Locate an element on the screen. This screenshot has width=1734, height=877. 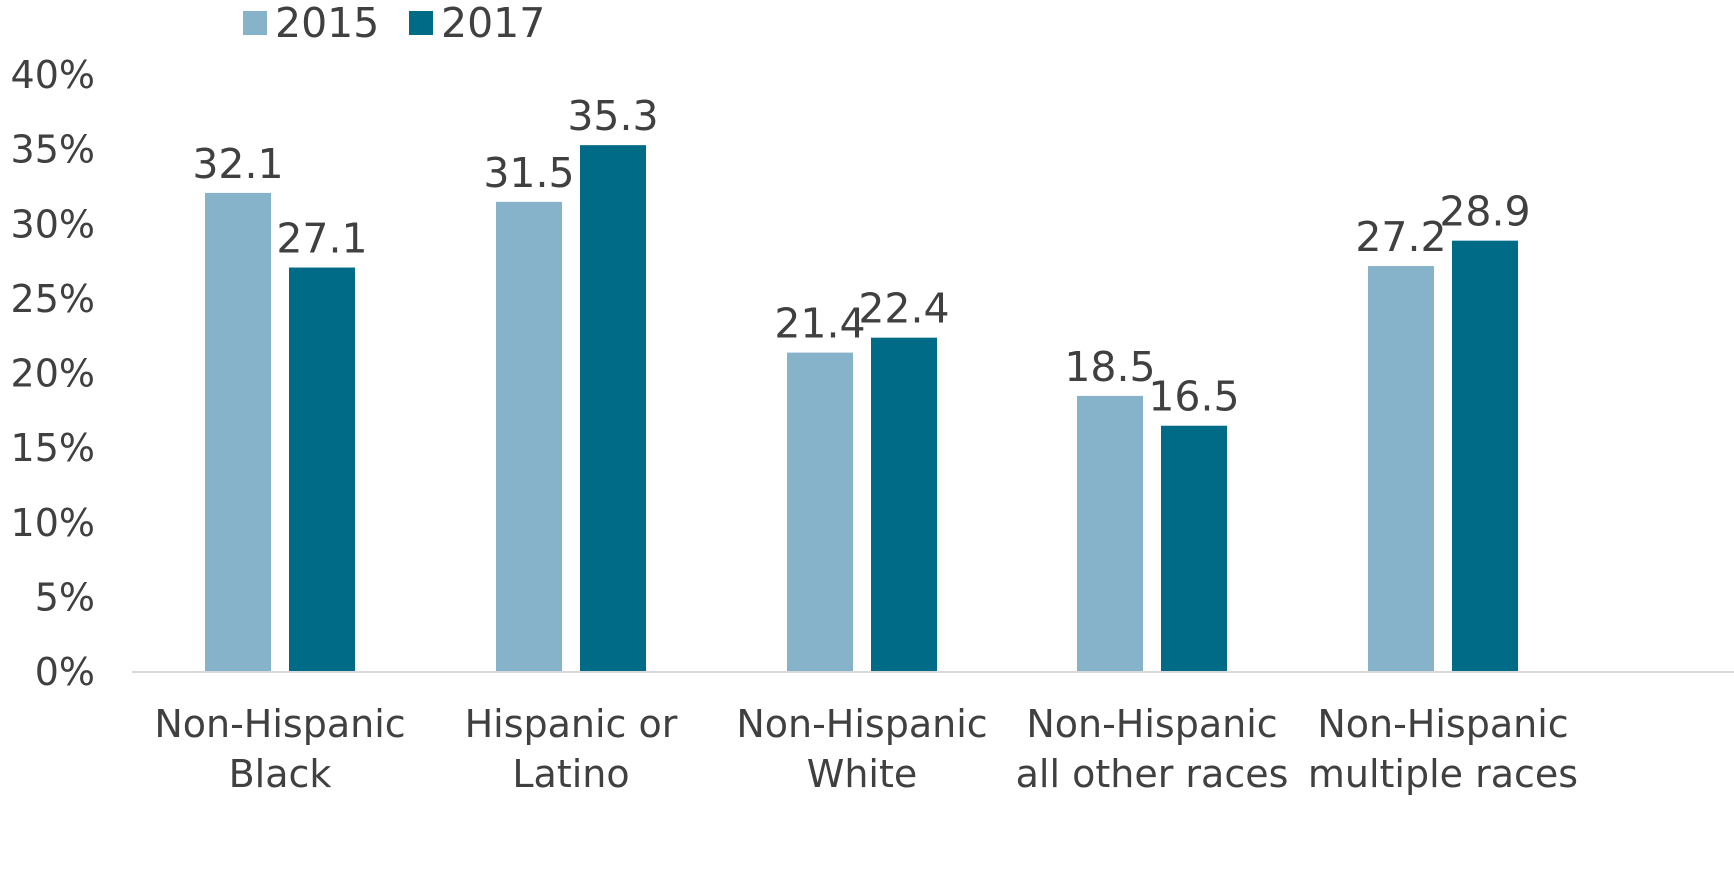
data-label: 21.4 is located at coordinates (819, 324).